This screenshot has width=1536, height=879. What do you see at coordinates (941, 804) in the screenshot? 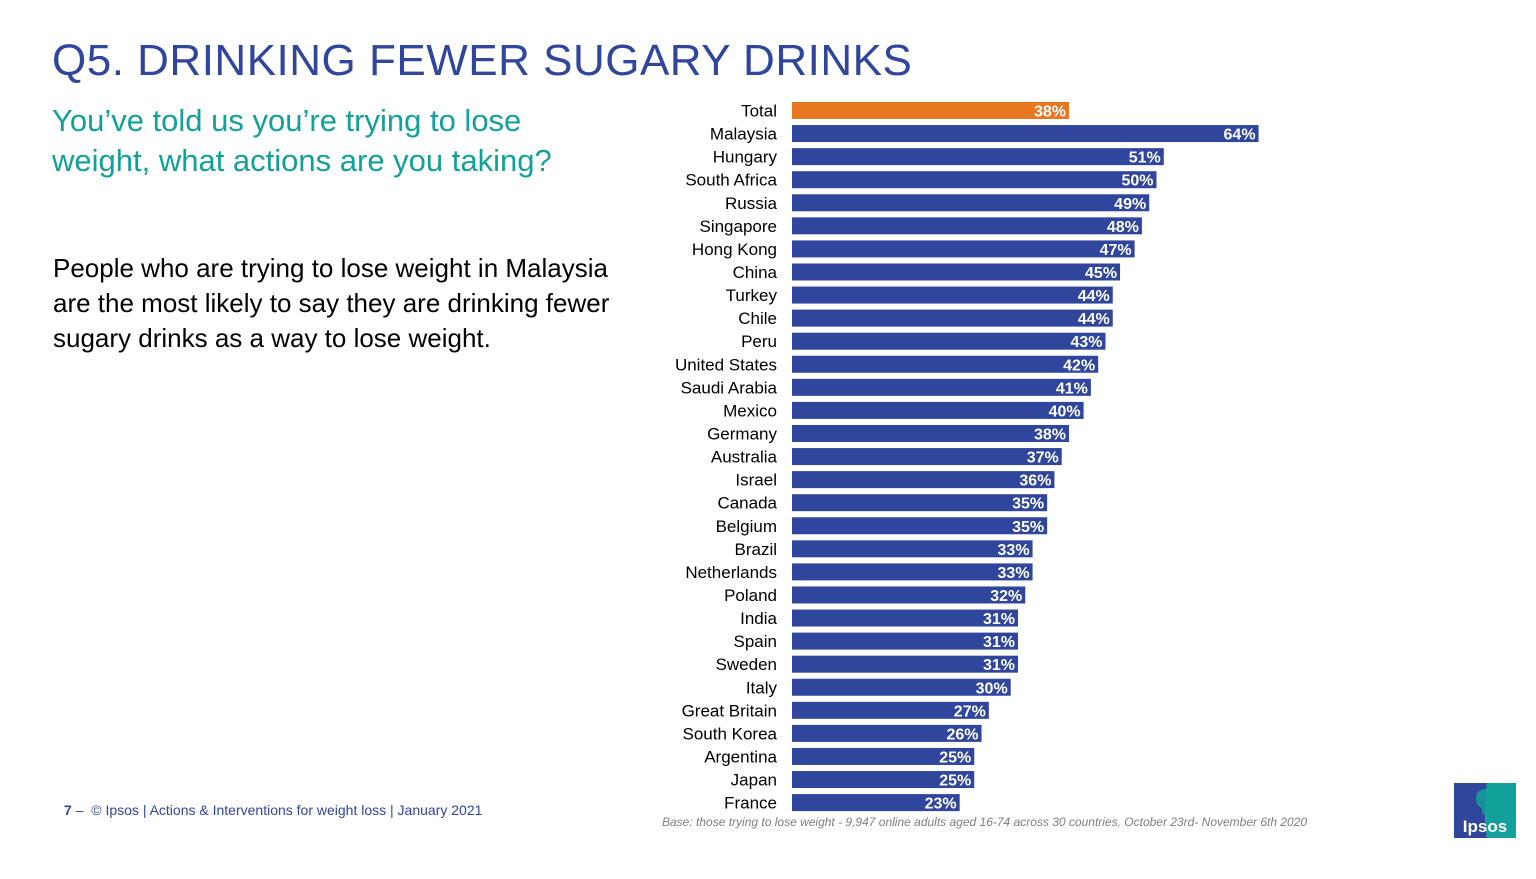
I see `value-label-france: 23%` at bounding box center [941, 804].